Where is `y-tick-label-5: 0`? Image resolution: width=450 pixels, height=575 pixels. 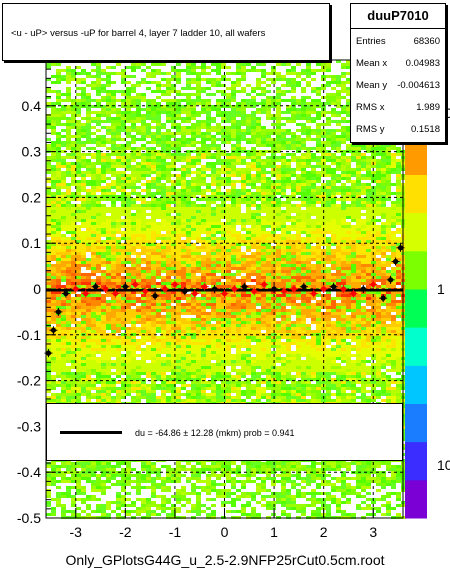
y-tick-label-5: 0 is located at coordinates (37, 289).